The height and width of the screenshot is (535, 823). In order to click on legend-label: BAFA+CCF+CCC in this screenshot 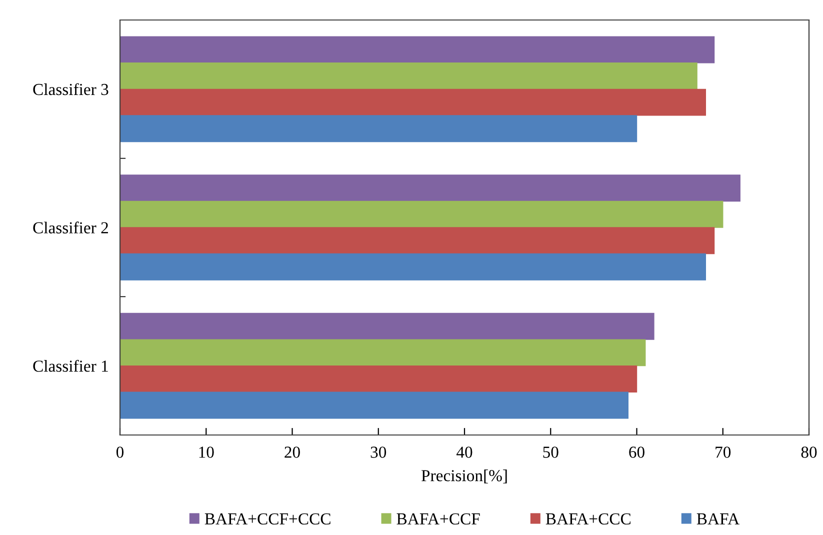, I will do `click(267, 519)`.